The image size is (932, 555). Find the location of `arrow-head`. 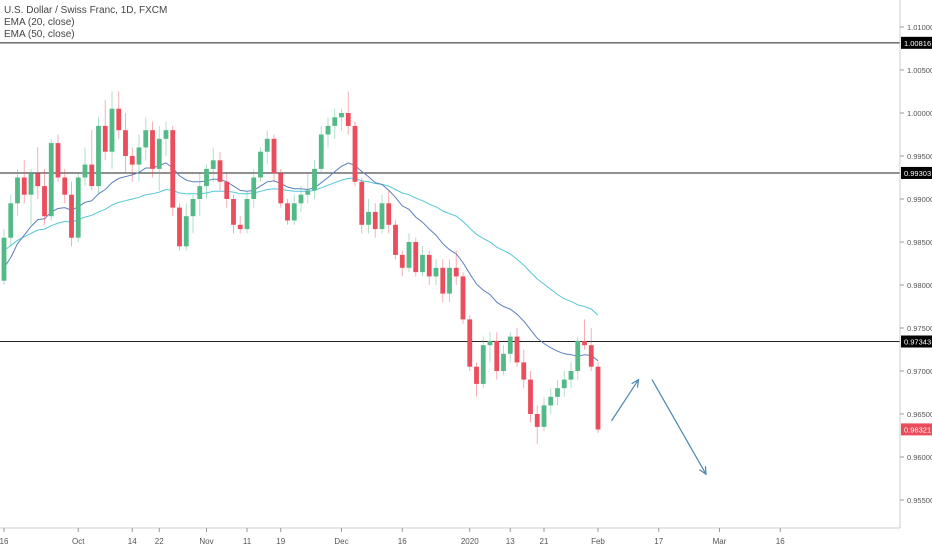

arrow-head is located at coordinates (703, 471).